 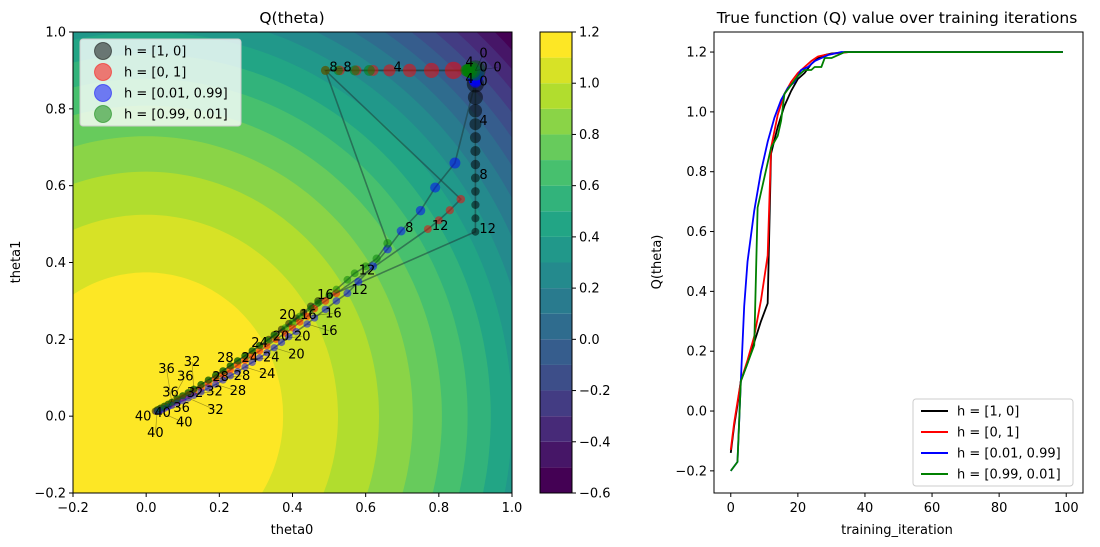 I want to click on iteration-label: 12, so click(x=367, y=270).